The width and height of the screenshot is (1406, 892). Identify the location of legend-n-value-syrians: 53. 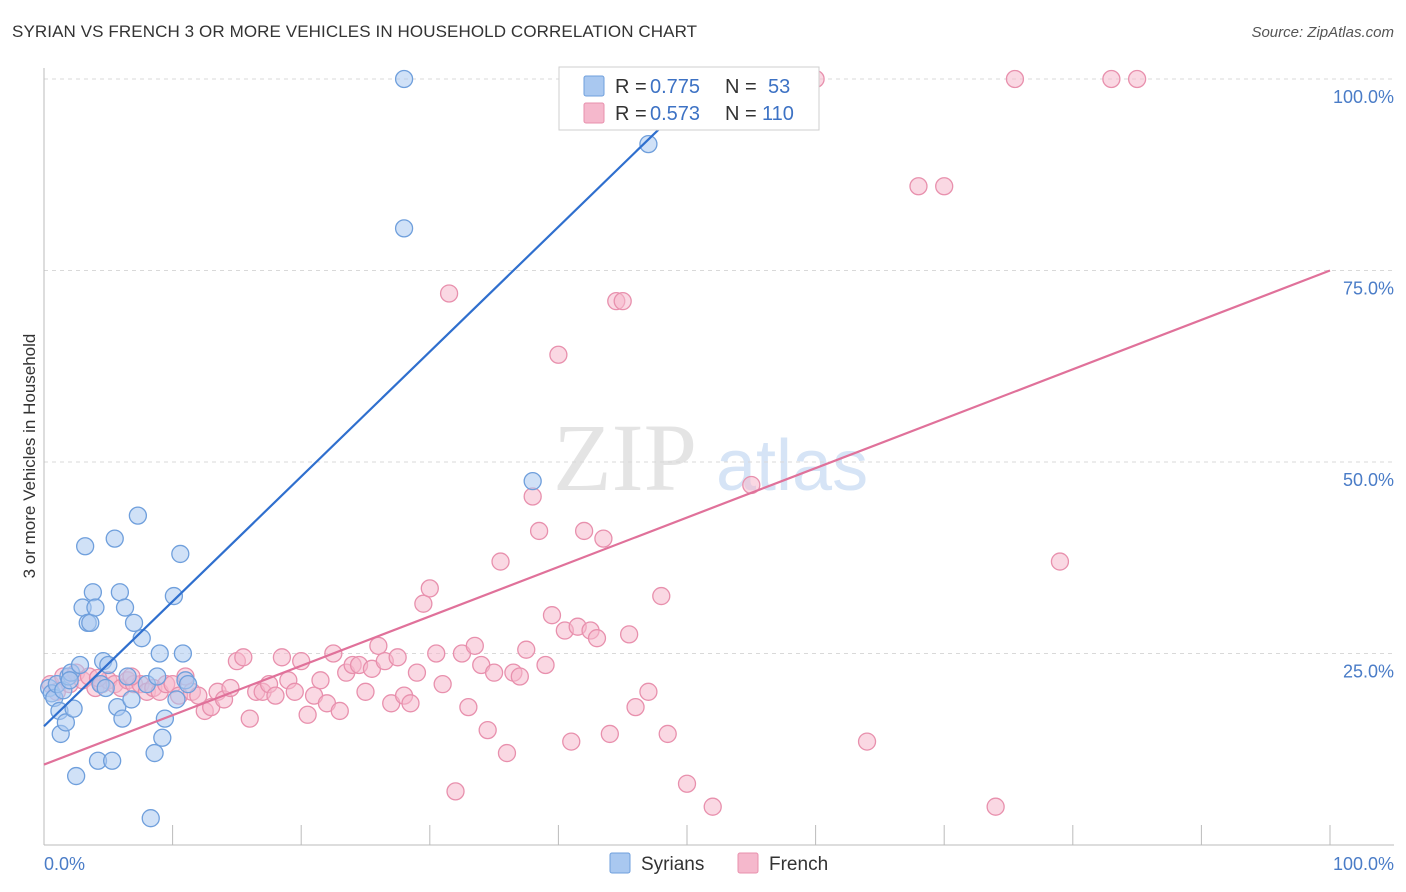
(779, 87).